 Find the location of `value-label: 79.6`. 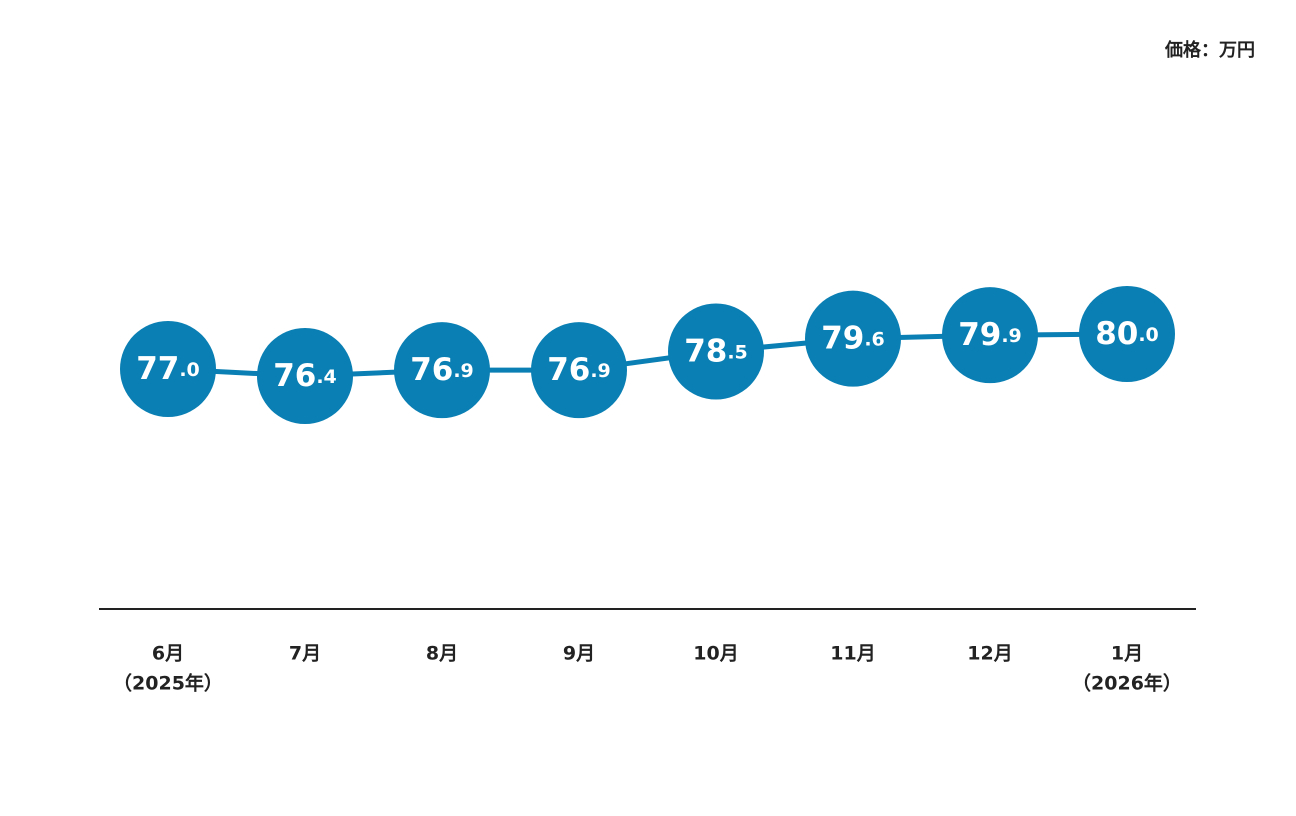

value-label: 79.6 is located at coordinates (853, 338).